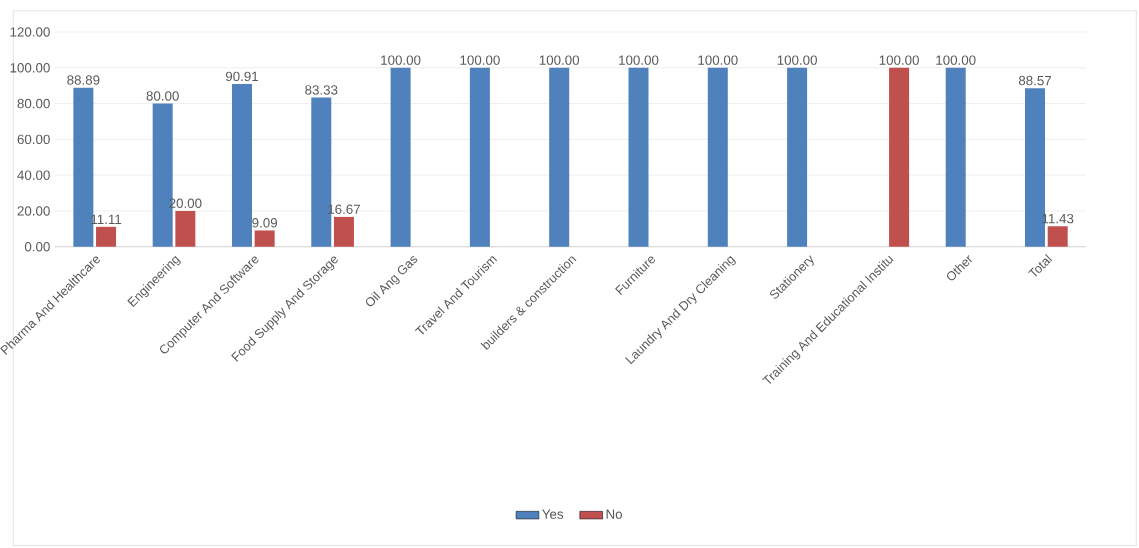 This screenshot has width=1139, height=548. I want to click on data-label: 80.00, so click(162, 96).